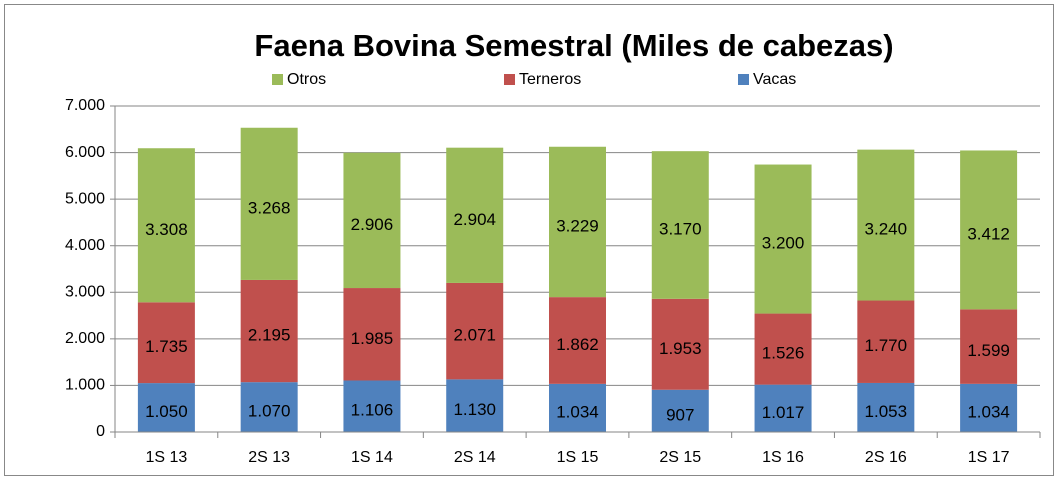 This screenshot has width=1058, height=480. What do you see at coordinates (269, 411) in the screenshot?
I see `value-label: 1.070` at bounding box center [269, 411].